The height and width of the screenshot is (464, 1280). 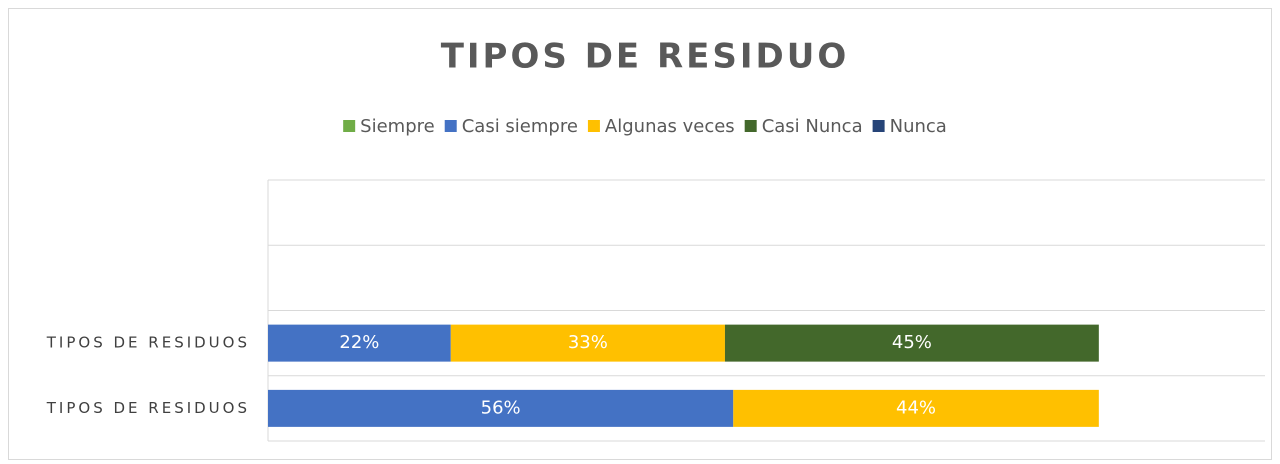 What do you see at coordinates (812, 126) in the screenshot?
I see `legend-label: Casi Nunca` at bounding box center [812, 126].